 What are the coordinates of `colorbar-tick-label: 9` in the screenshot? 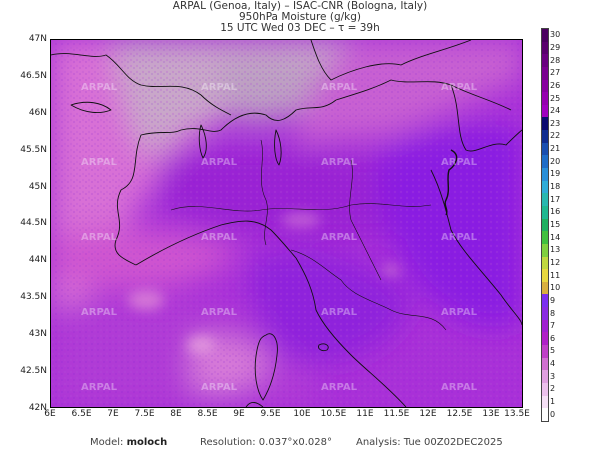 It's located at (553, 300).